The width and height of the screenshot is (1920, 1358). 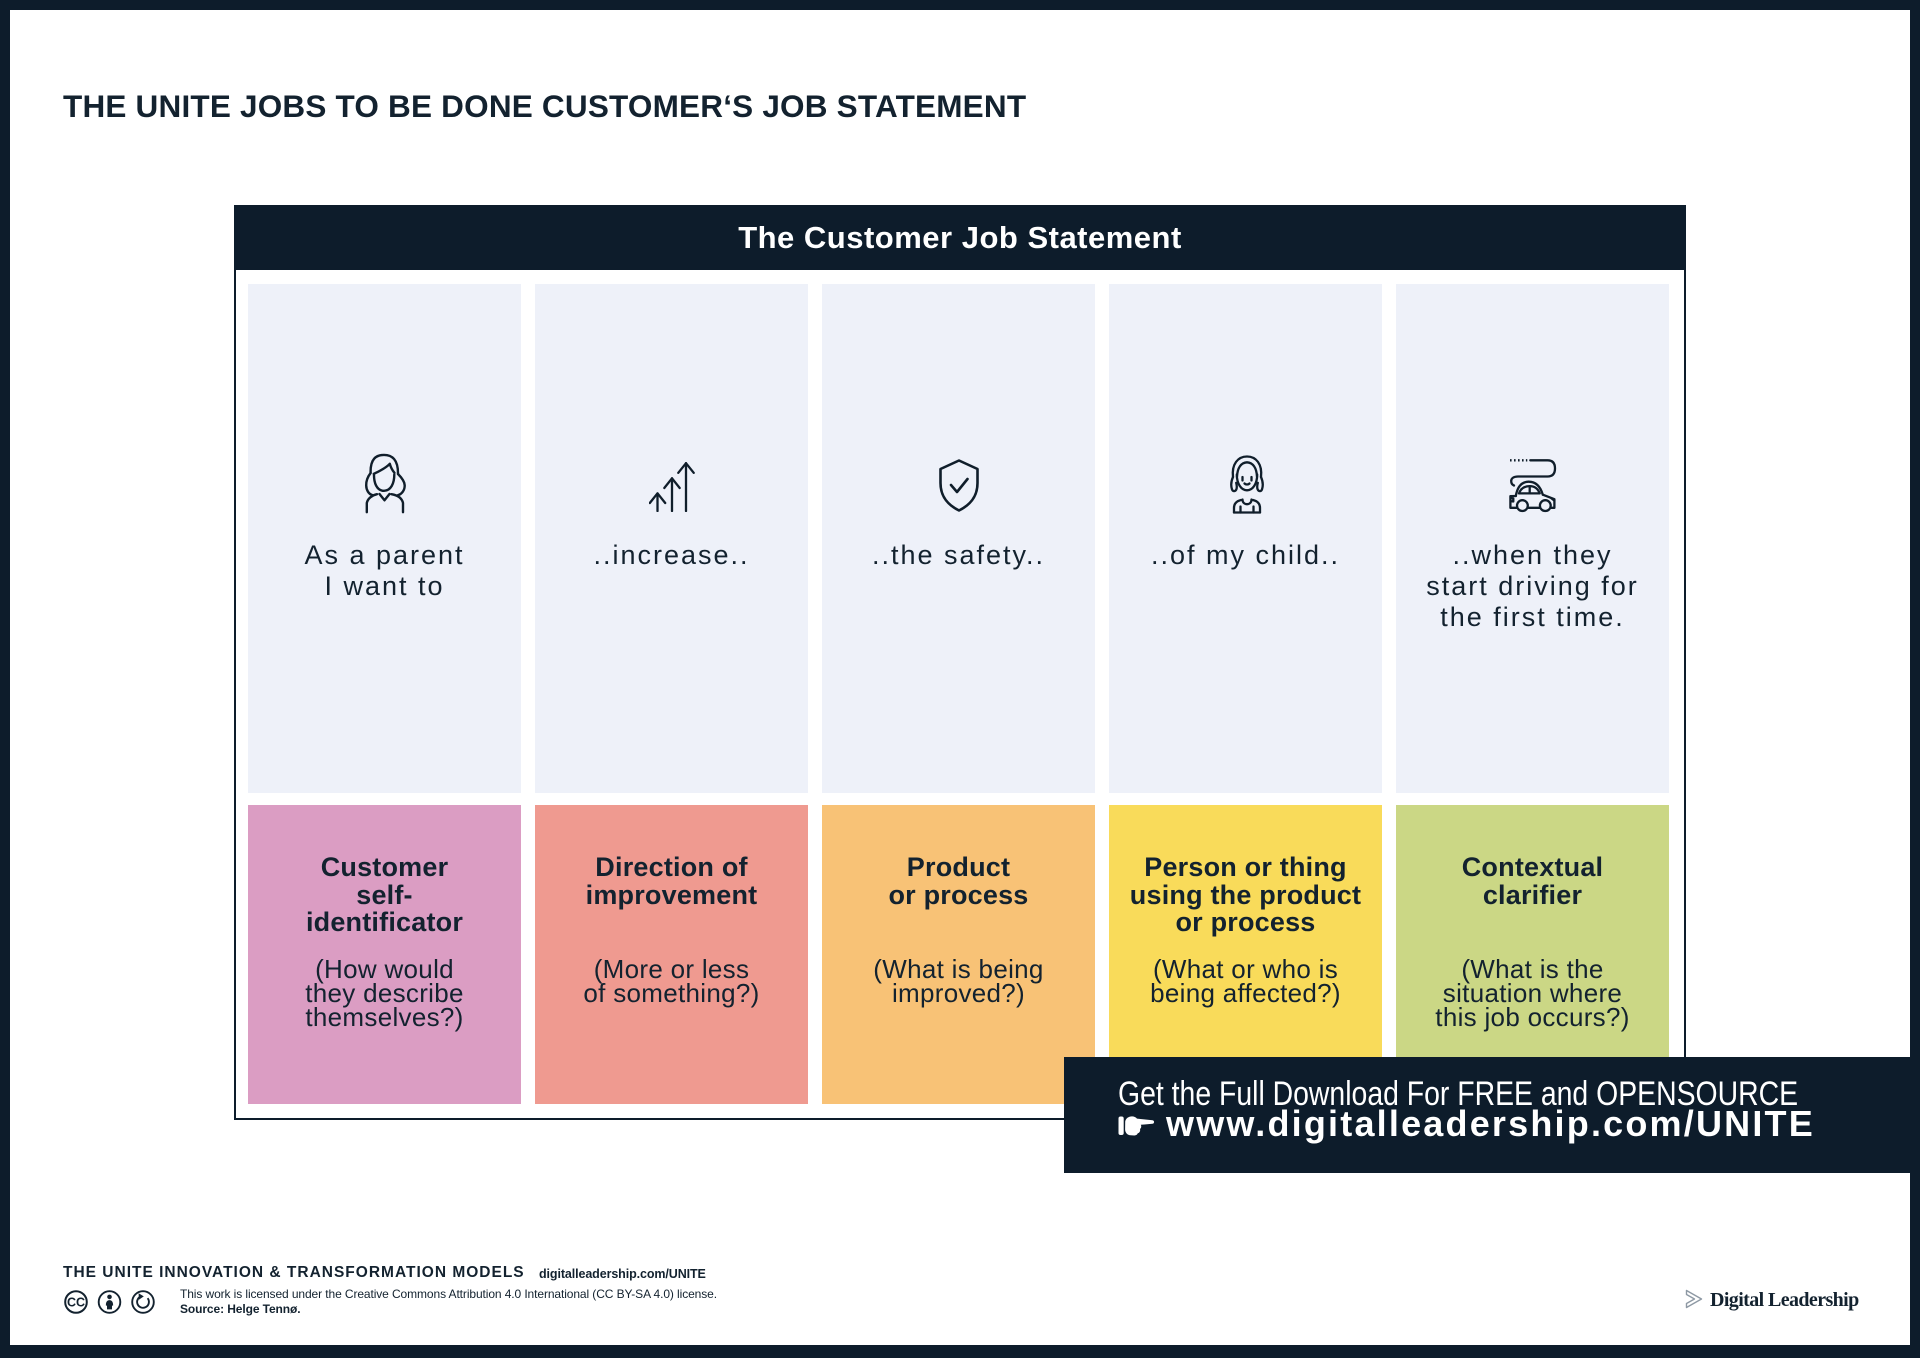 I want to click on svg-text: CC, so click(x=76, y=1303).